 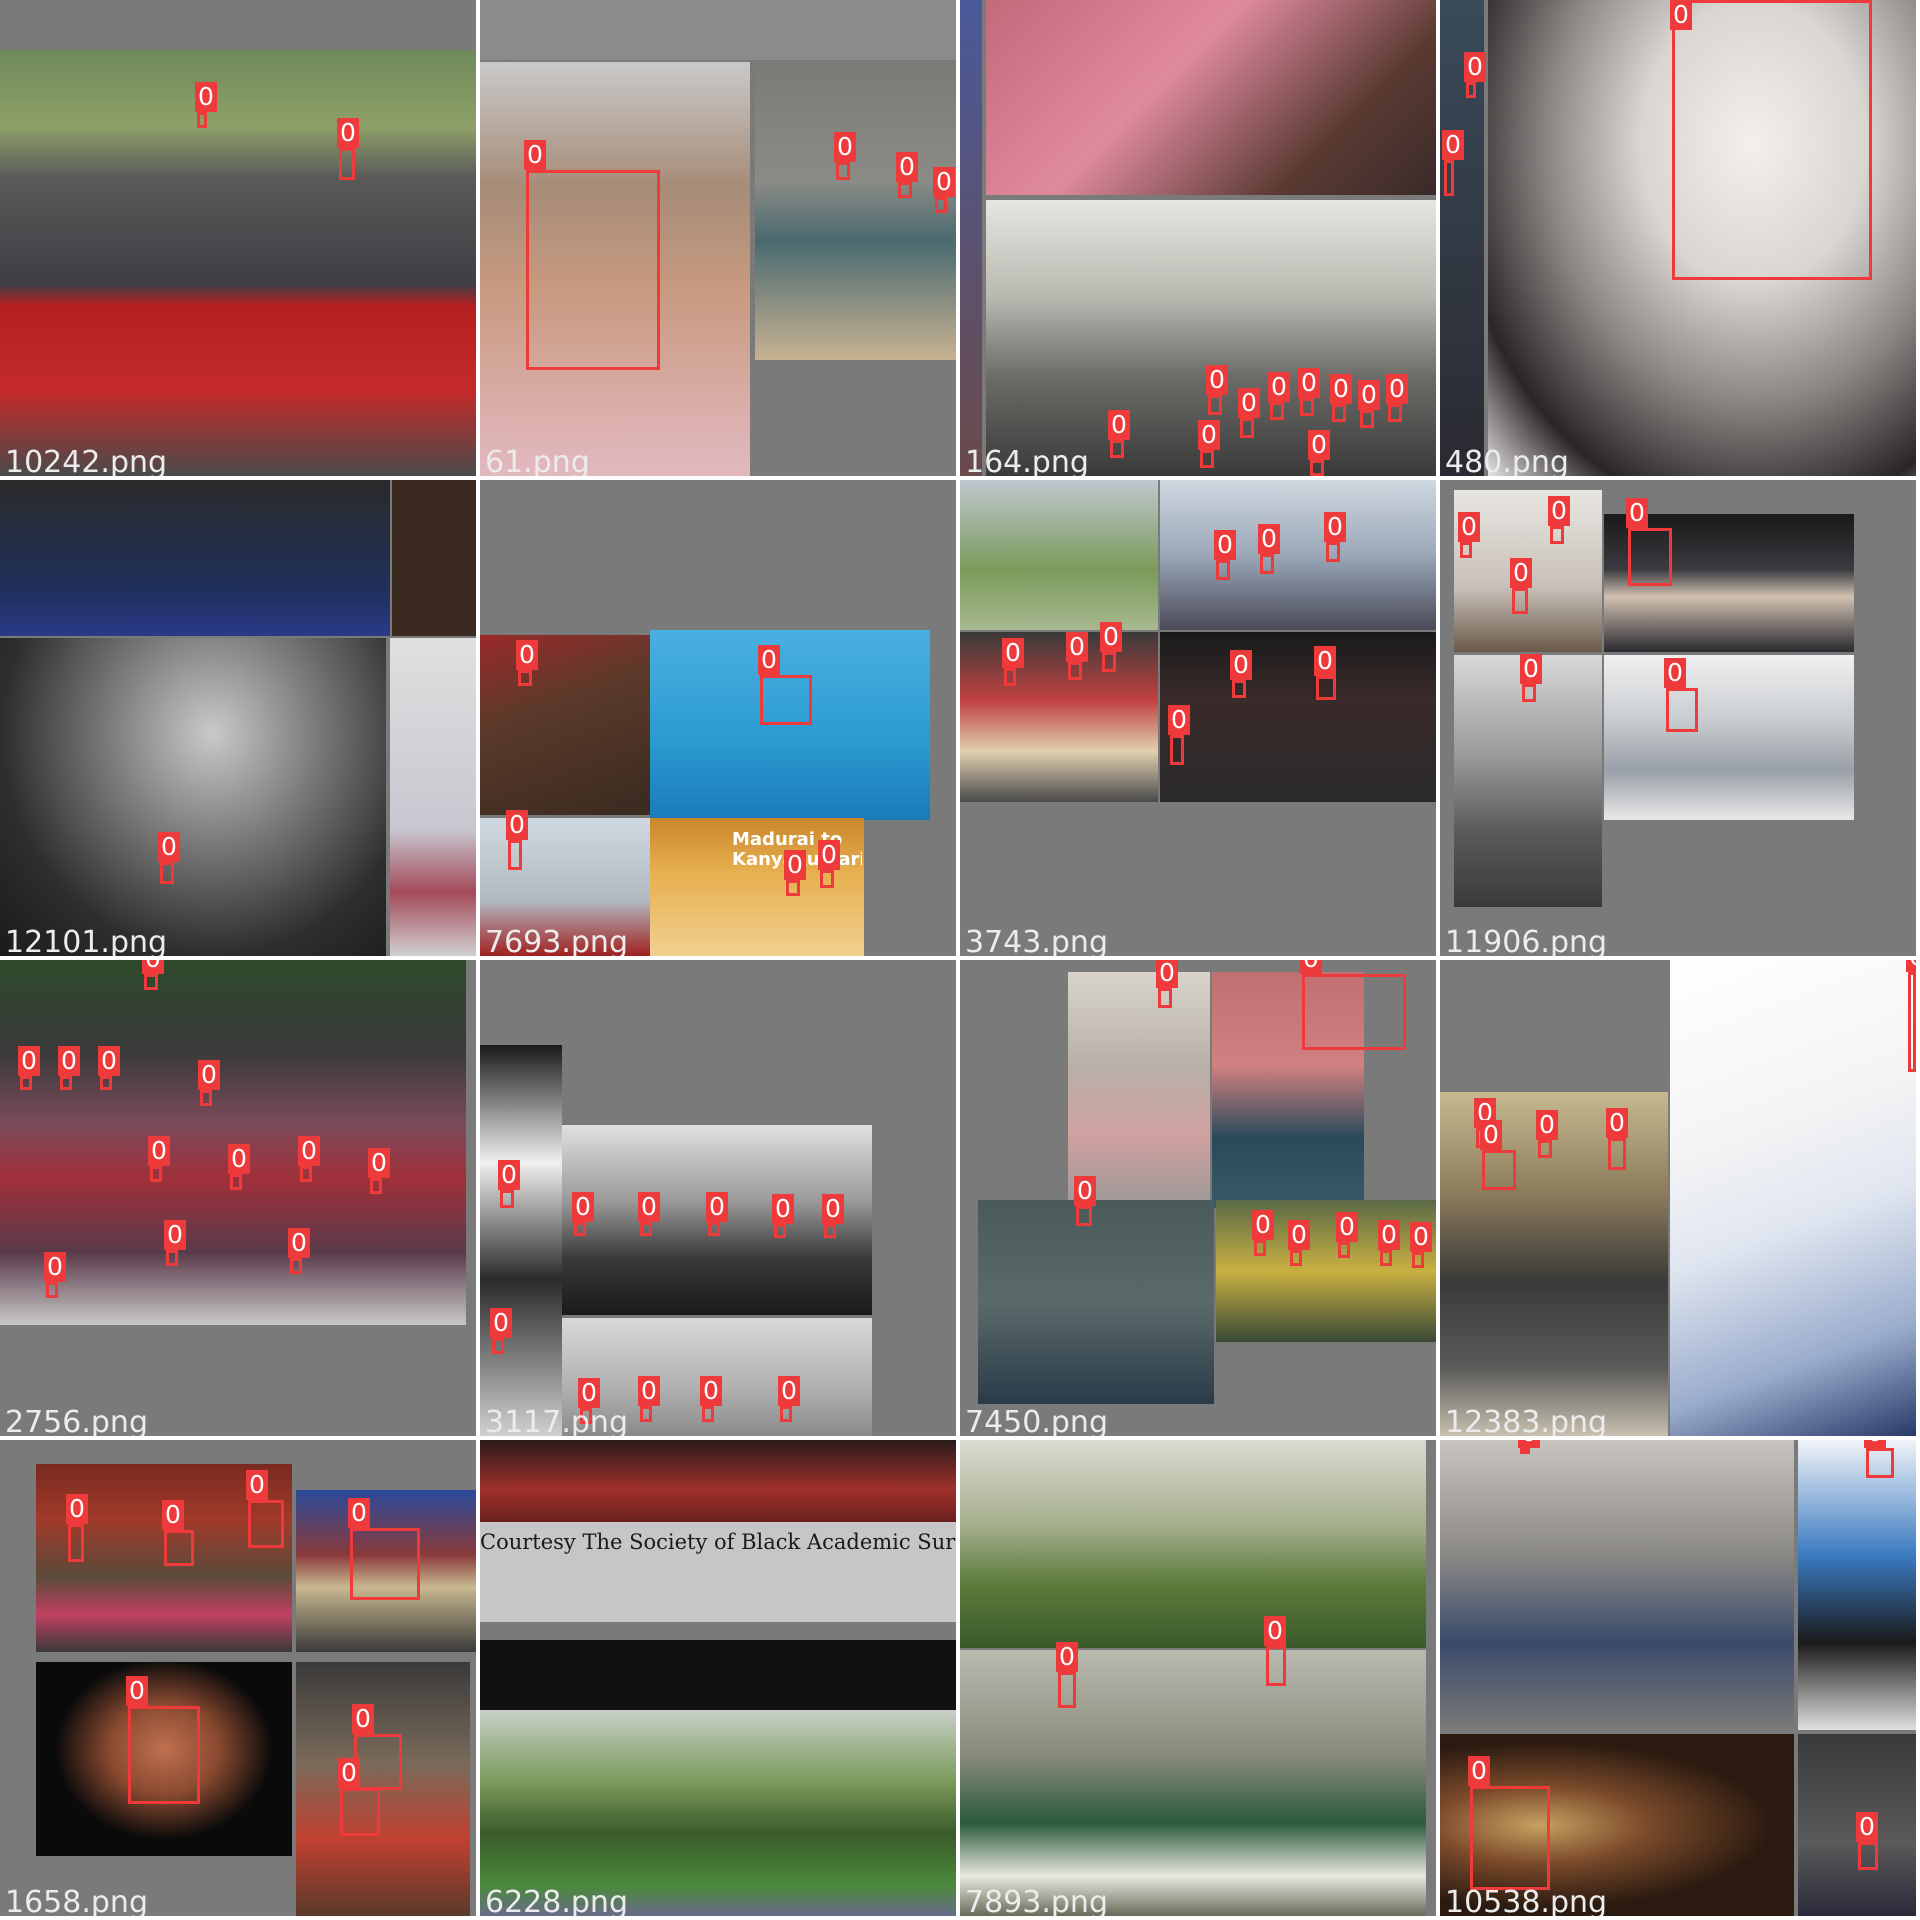 What do you see at coordinates (556, 1421) in the screenshot?
I see `filename-label: 3117.png` at bounding box center [556, 1421].